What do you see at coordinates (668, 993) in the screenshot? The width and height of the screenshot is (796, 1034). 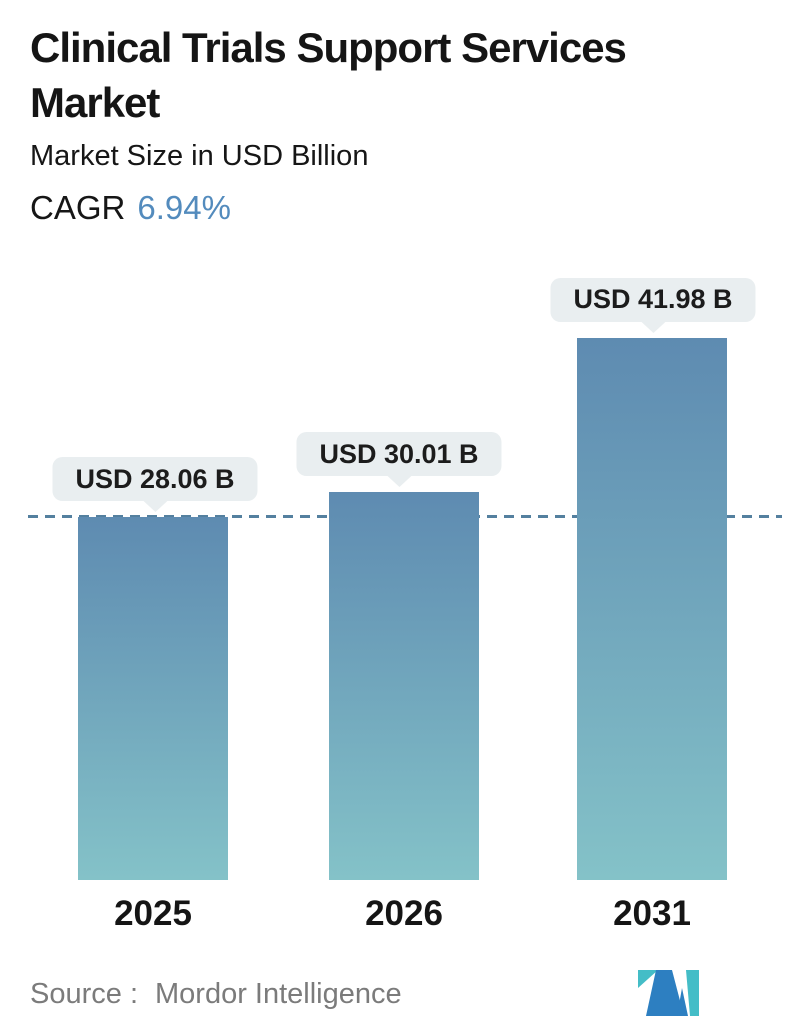 I see `mordor-intelligence-logo-icon` at bounding box center [668, 993].